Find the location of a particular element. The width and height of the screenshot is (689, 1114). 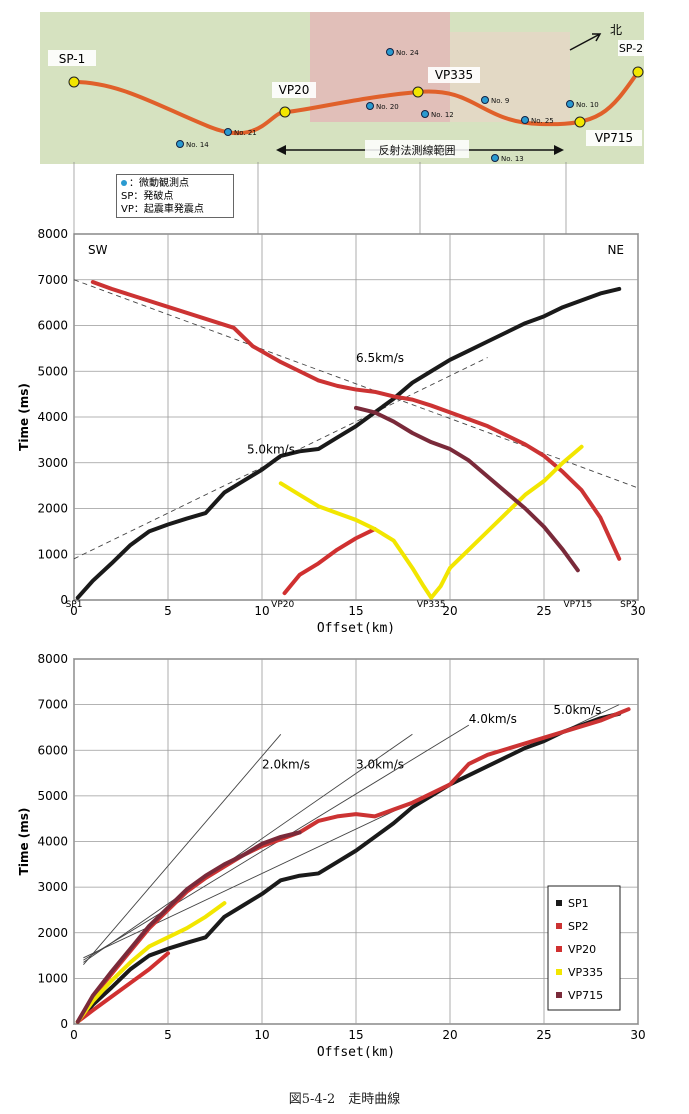

legend-entry: SP1 is located at coordinates (578, 903).